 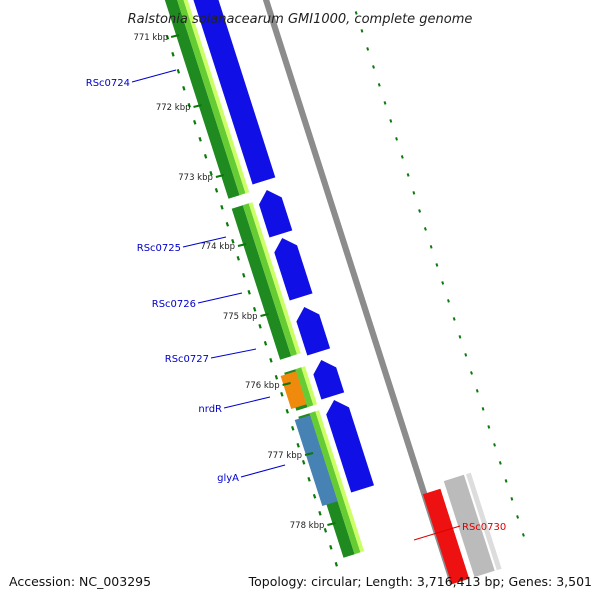 I want to click on kbp-tick-label: 775 kbp, so click(x=240, y=317).